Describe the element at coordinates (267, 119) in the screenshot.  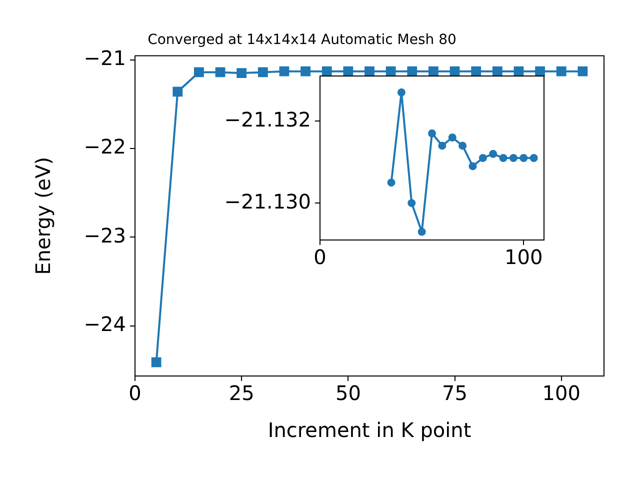
I see `y-tick-label: −21.132` at that location.